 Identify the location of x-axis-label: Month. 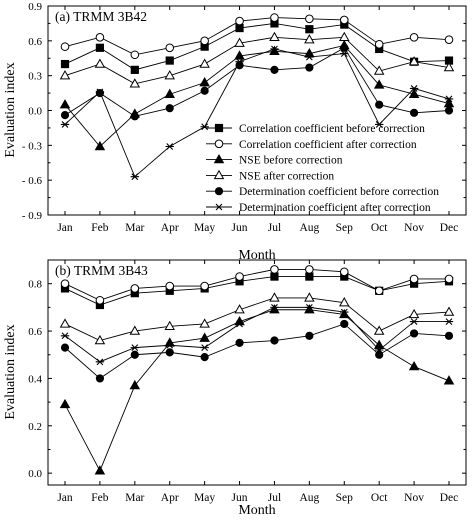
(256, 510).